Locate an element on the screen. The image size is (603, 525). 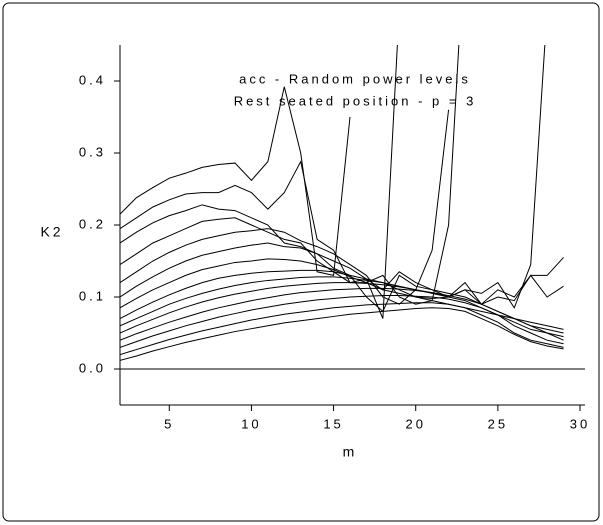
x-axis-label: m is located at coordinates (350, 452).